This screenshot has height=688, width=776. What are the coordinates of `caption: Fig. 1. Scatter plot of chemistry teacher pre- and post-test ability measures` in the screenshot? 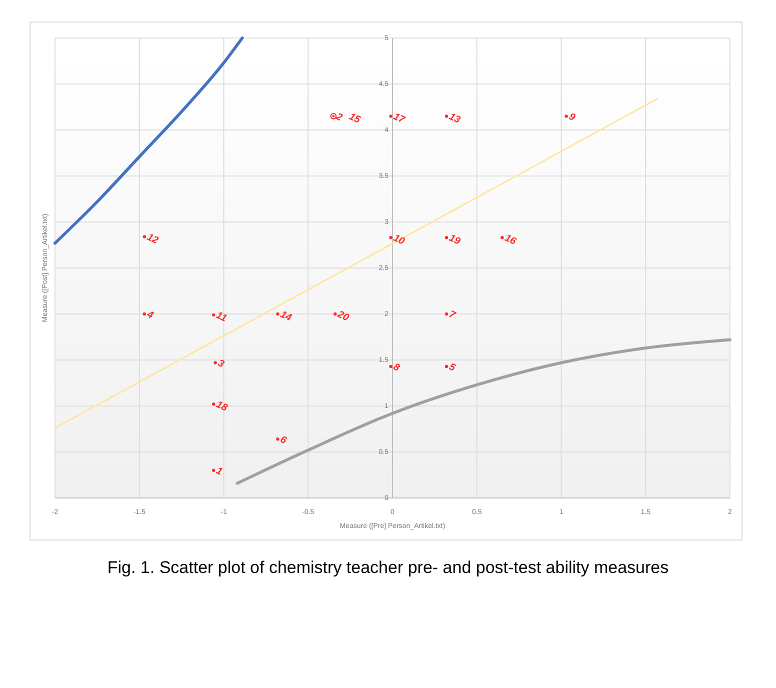 It's located at (388, 567).